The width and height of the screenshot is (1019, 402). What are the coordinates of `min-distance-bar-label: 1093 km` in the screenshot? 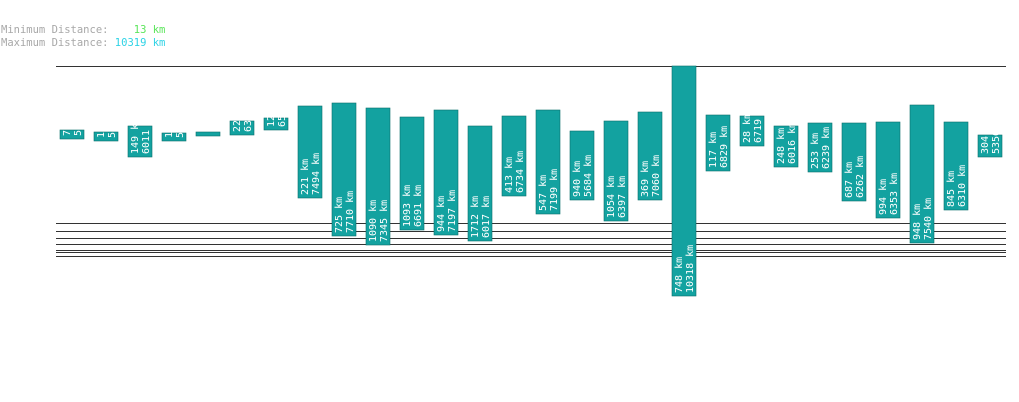 It's located at (407, 206).